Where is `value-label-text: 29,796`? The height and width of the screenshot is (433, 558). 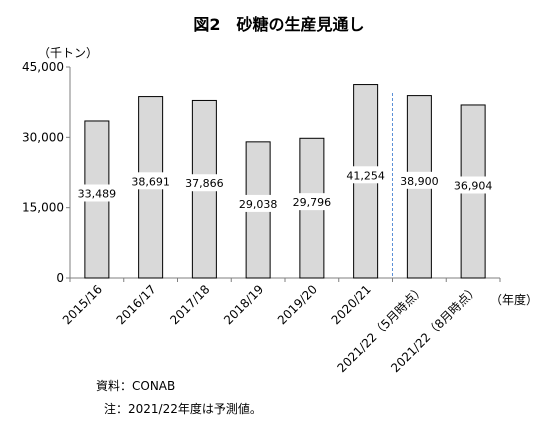 value-label-text: 29,796 is located at coordinates (312, 202).